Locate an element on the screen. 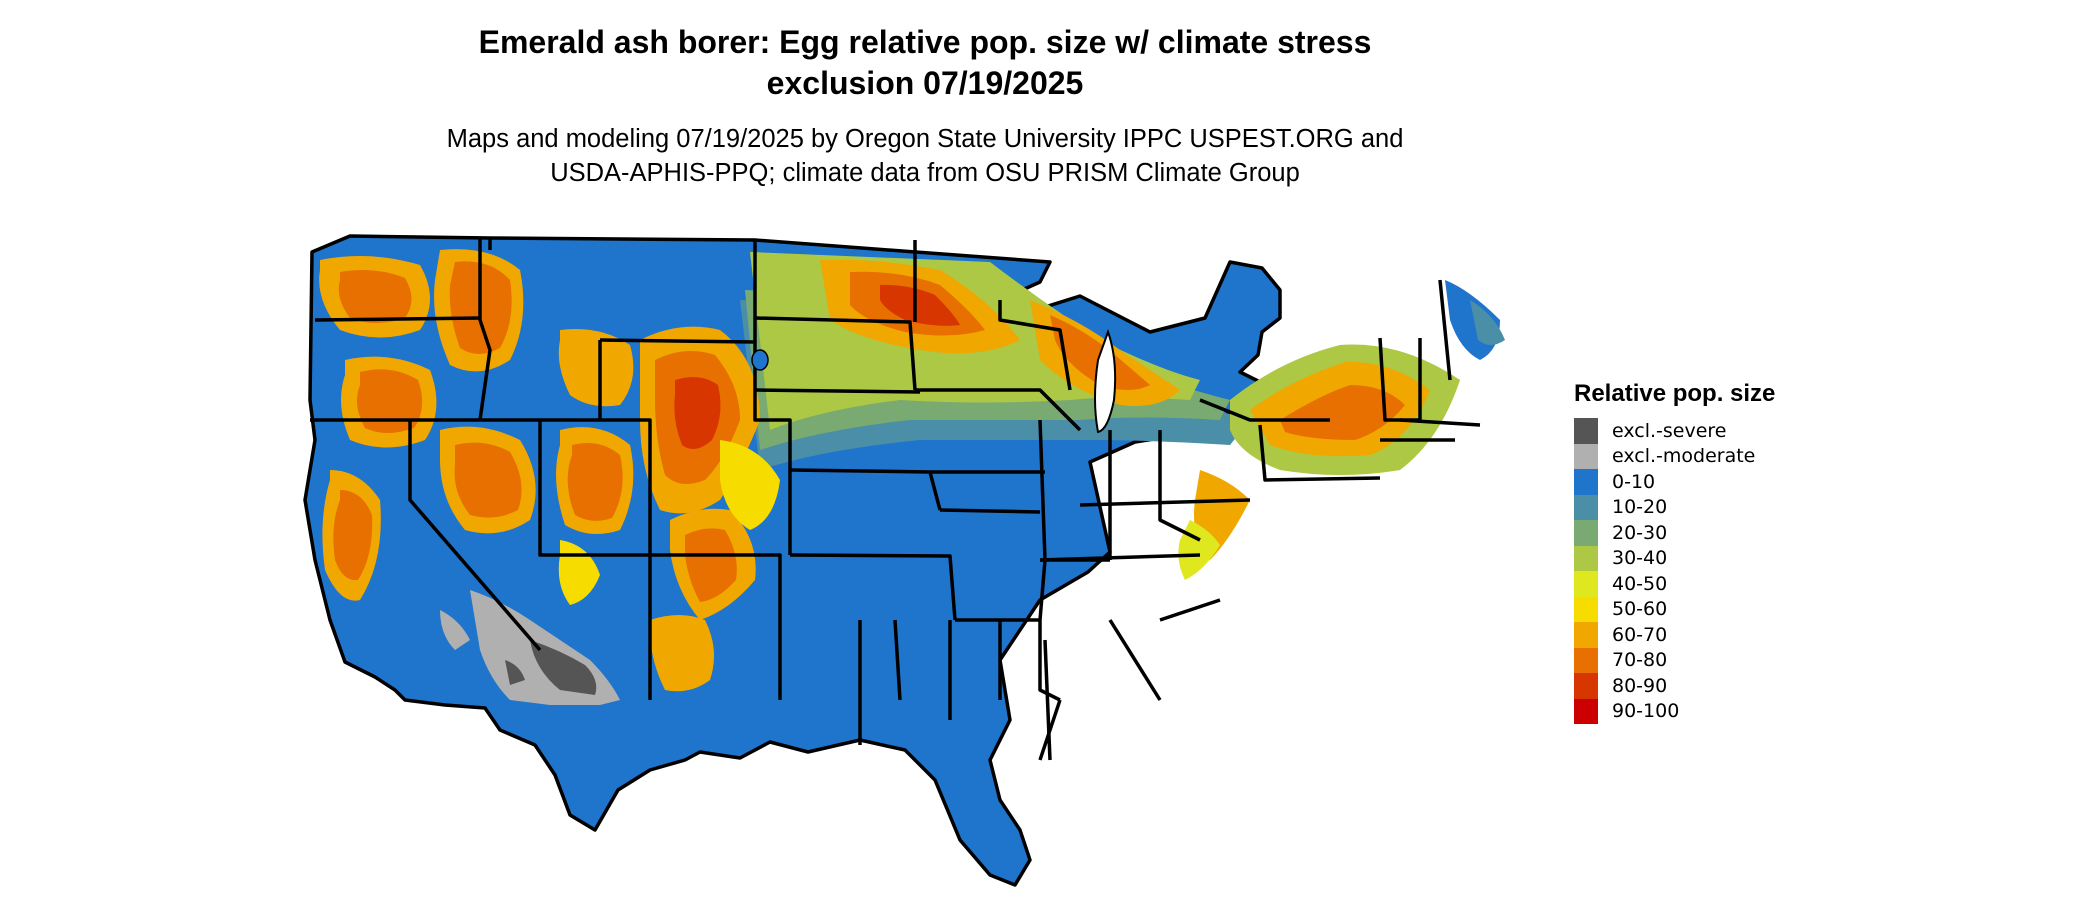  legend-item: 80-90 is located at coordinates (1674, 686).